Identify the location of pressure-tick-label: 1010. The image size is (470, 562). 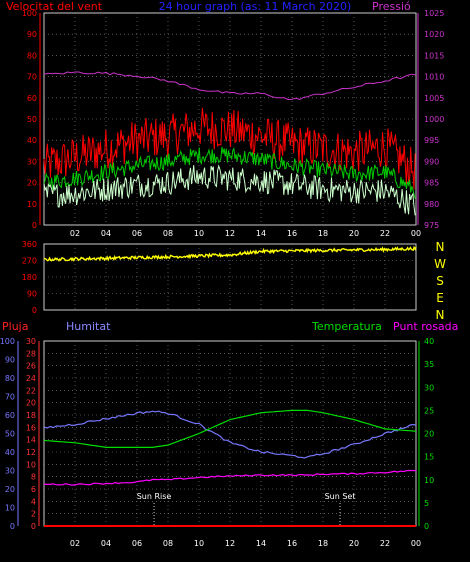
(434, 77).